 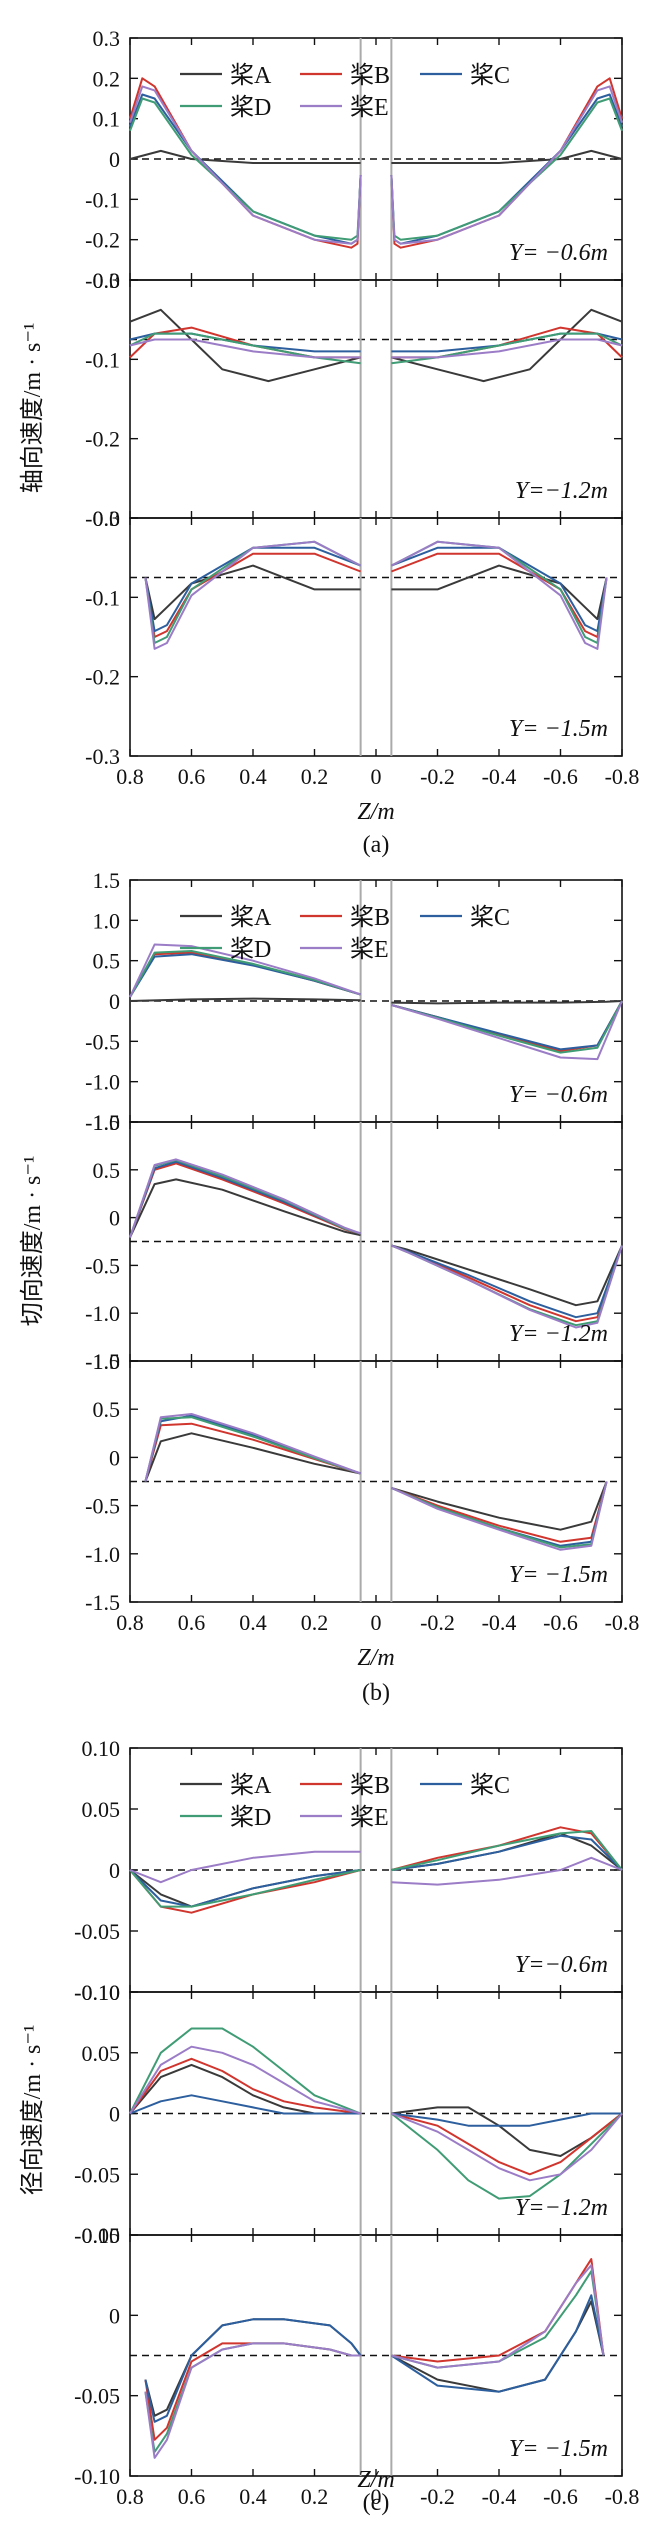 What do you see at coordinates (107, 78) in the screenshot?
I see `y-tick-label: 0.2` at bounding box center [107, 78].